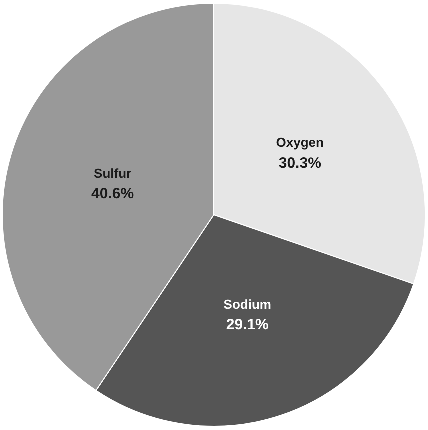  What do you see at coordinates (113, 193) in the screenshot?
I see `data-label: 40.6%` at bounding box center [113, 193].